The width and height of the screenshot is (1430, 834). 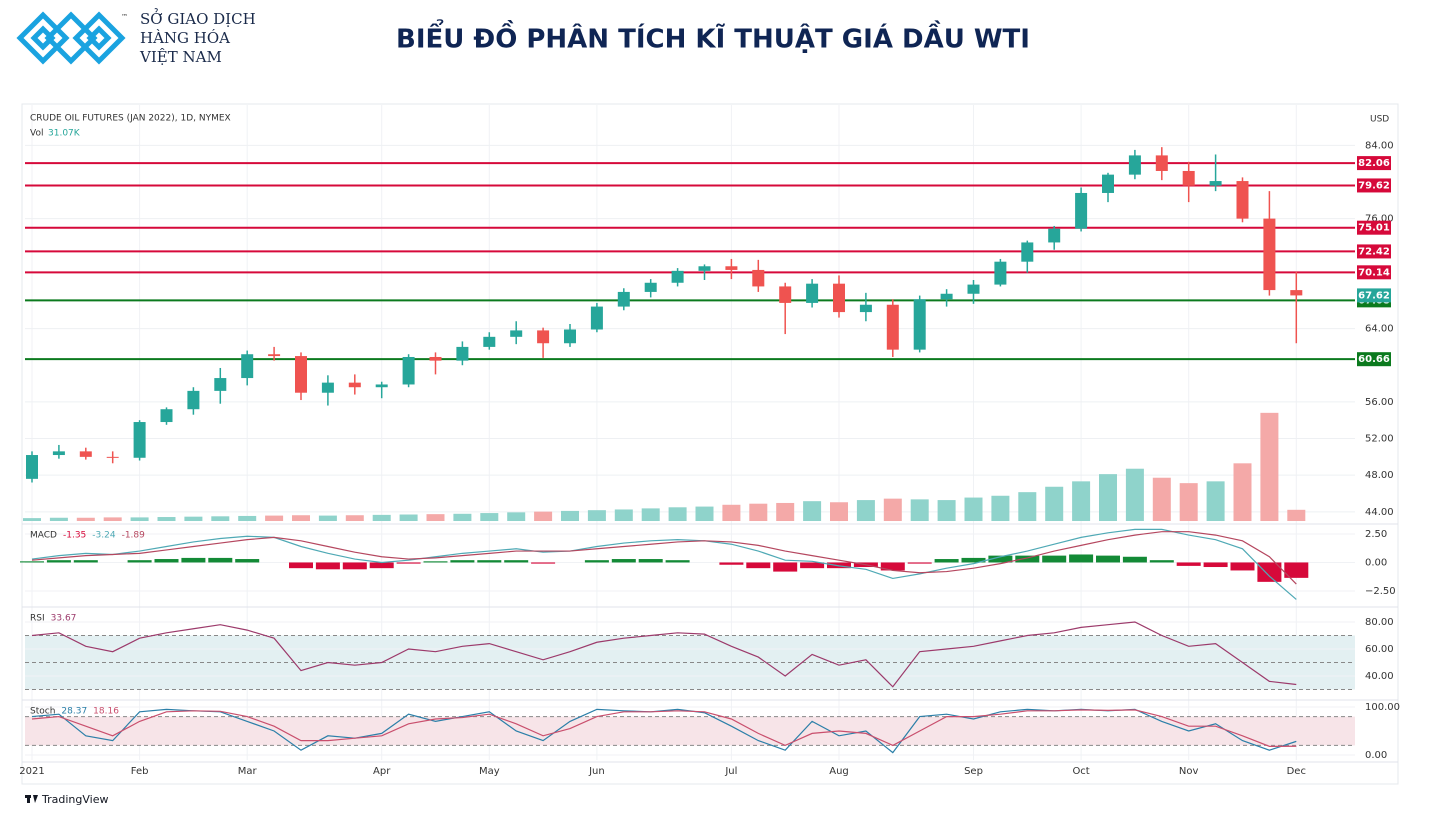 What do you see at coordinates (690, 731) in the screenshot?
I see `band` at bounding box center [690, 731].